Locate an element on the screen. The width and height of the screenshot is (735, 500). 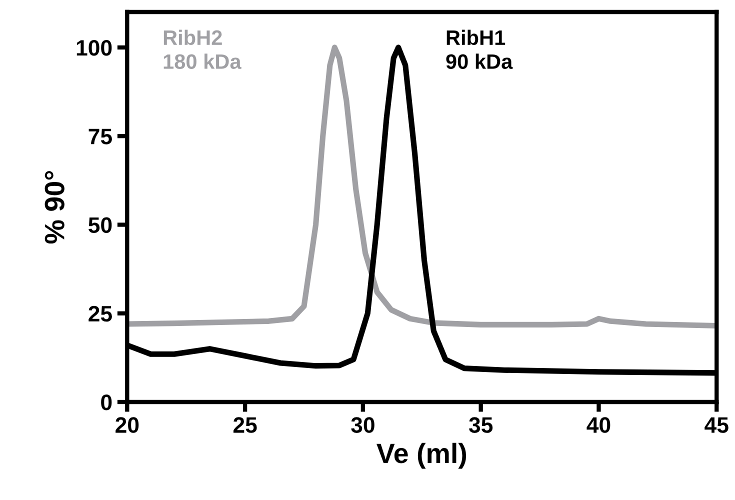
y-tick-label: 75 is located at coordinates (100, 136).